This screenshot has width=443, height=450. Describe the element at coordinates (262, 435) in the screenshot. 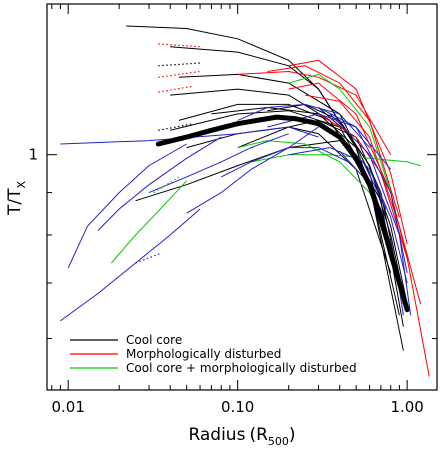

I see `x-axis-symbol: R` at that location.